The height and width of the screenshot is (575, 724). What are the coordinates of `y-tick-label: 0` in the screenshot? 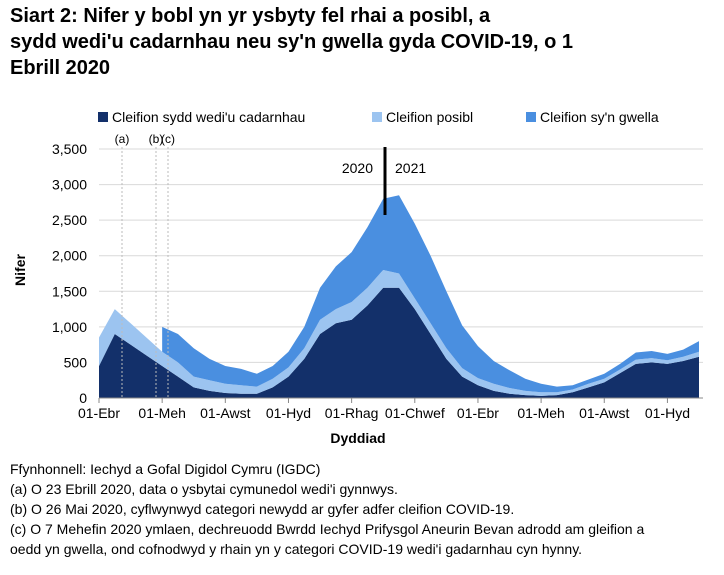 It's located at (83, 398).